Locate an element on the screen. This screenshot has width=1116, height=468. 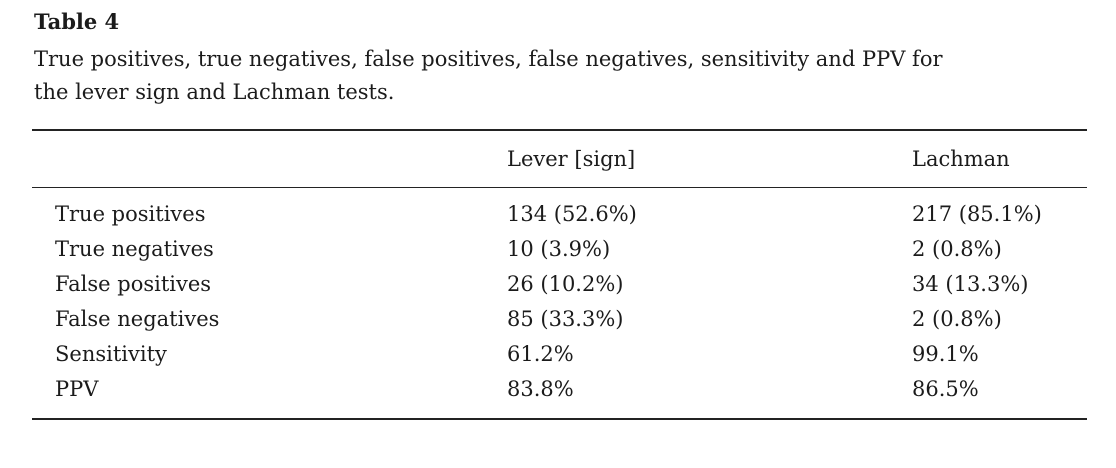
lachman-value: 86.5% is located at coordinates (945, 388).